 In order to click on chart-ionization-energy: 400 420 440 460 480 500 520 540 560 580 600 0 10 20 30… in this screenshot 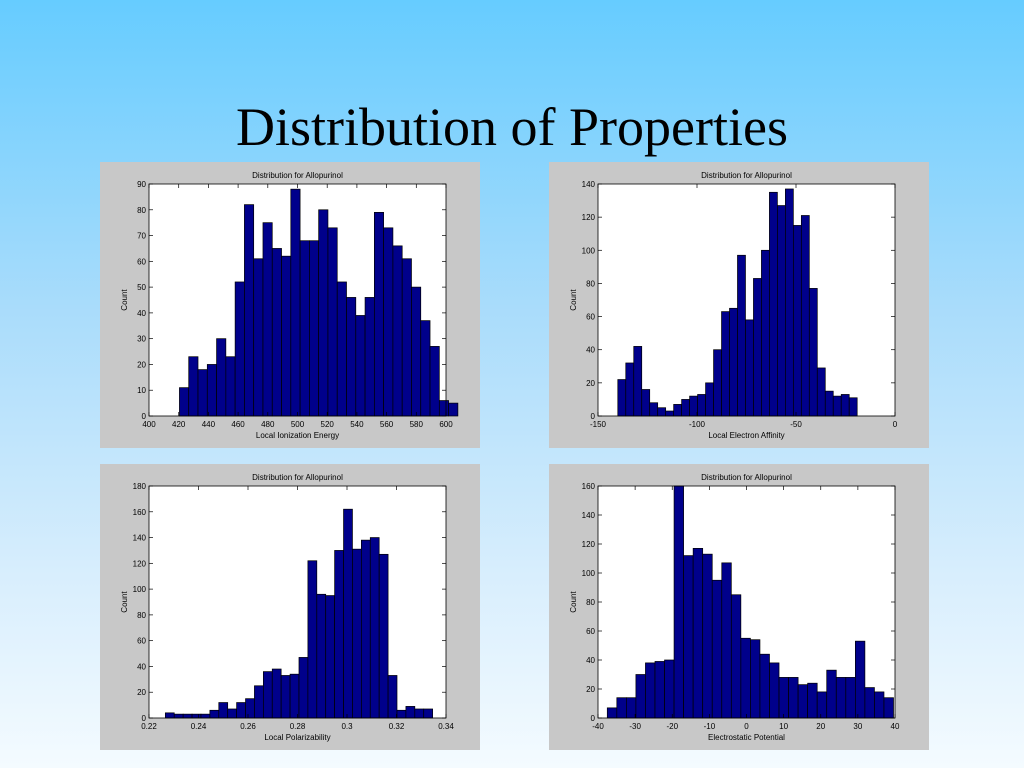, I will do `click(290, 305)`.